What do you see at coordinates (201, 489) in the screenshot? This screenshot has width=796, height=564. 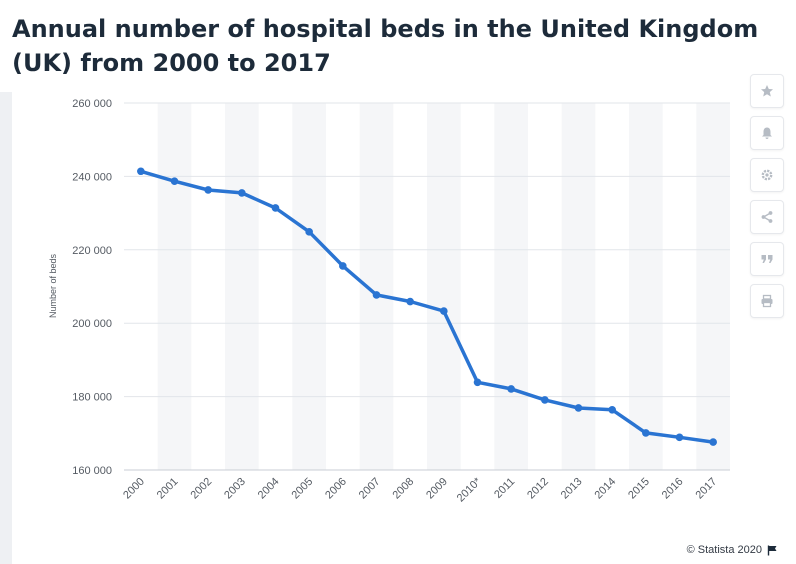 I see `x-tick-label: 2002` at bounding box center [201, 489].